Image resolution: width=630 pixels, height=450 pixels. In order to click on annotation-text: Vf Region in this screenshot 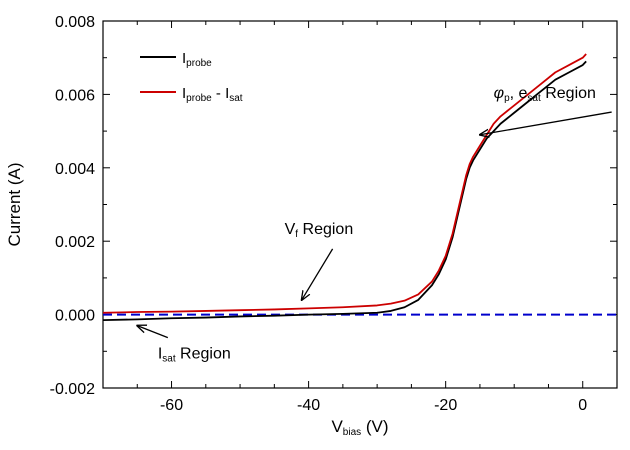, I will do `click(319, 230)`.